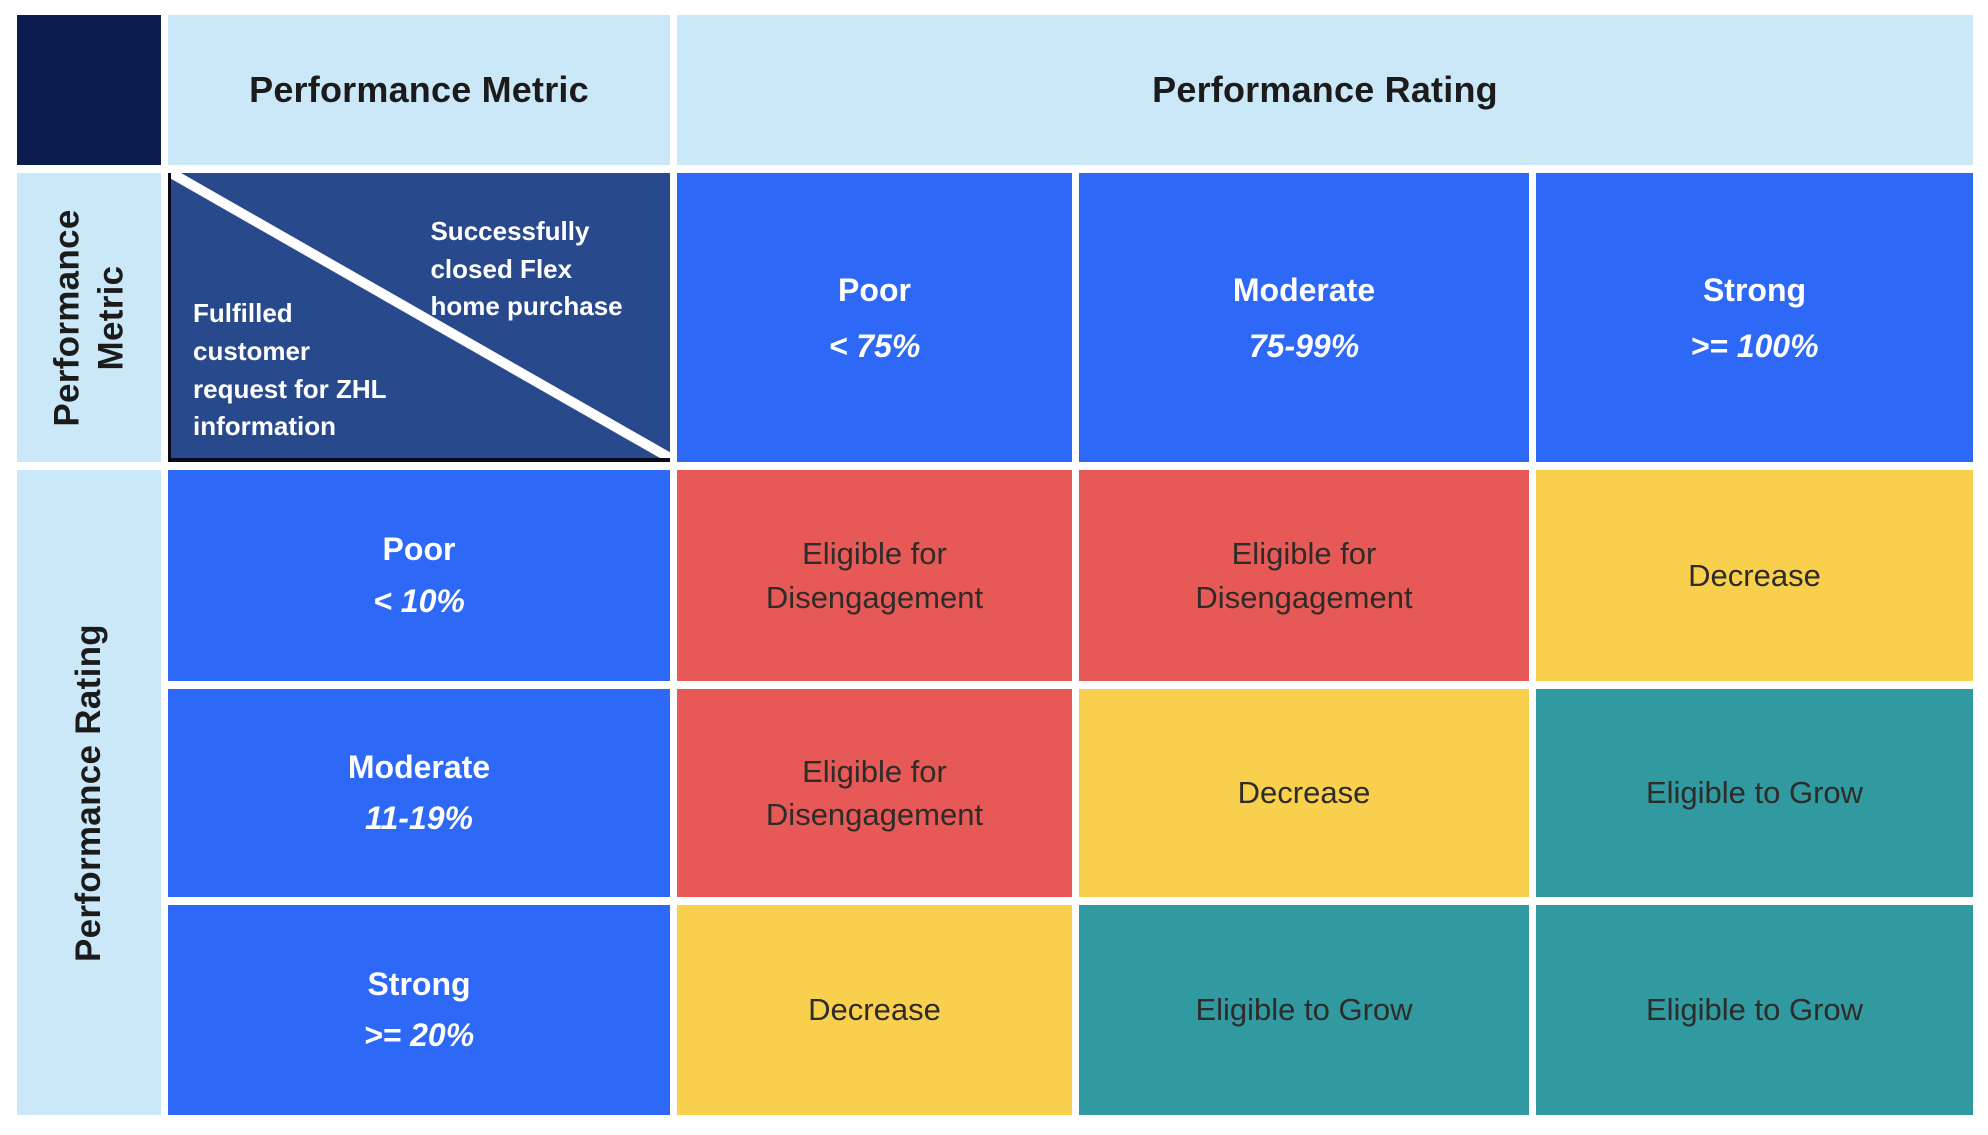 This screenshot has width=1988, height=1135. Describe the element at coordinates (419, 983) in the screenshot. I see `row-header-strong-label: Strong` at that location.